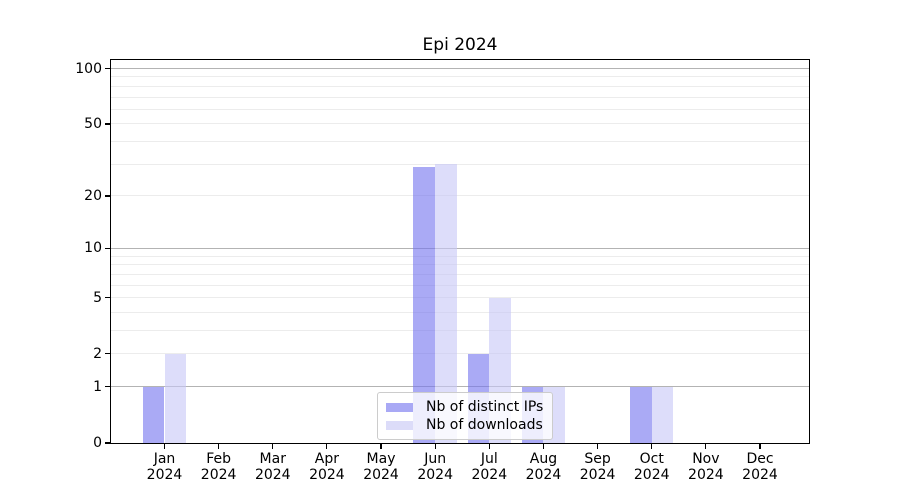  Describe the element at coordinates (706, 467) in the screenshot. I see `x-tick-label-nov: Nov 2024` at that location.